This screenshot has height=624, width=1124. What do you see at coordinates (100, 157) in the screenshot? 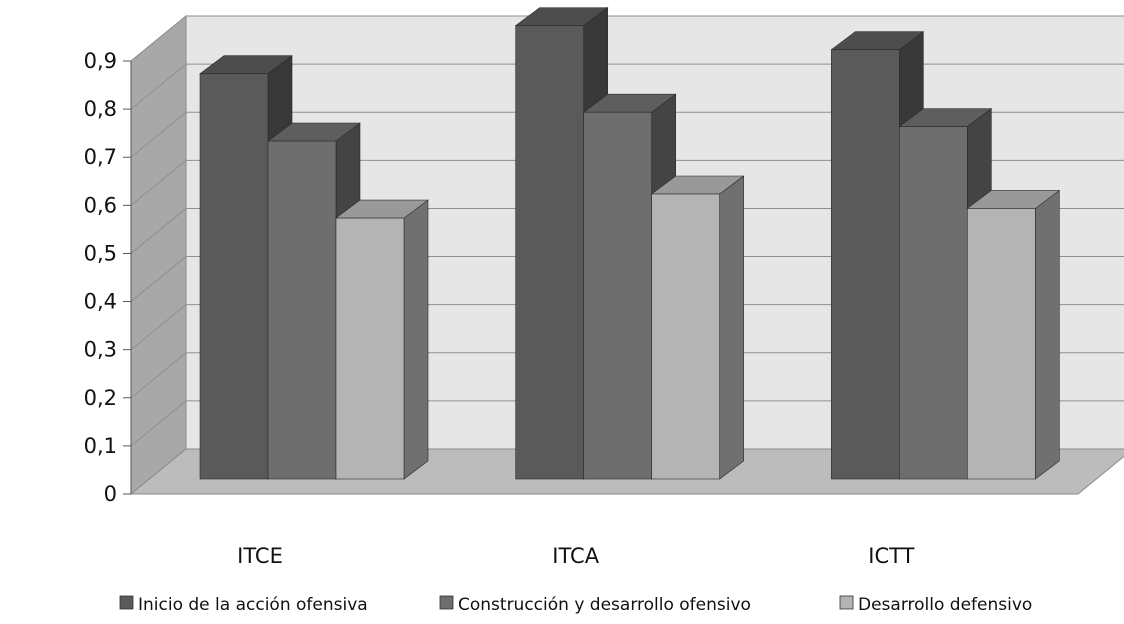
I see `y-tick-label: 0,7` at bounding box center [100, 157].